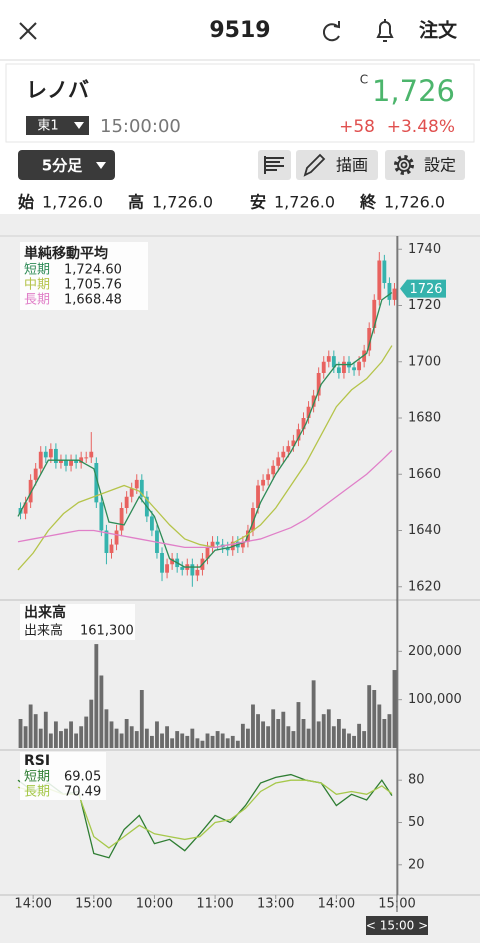 This screenshot has height=943, width=480. I want to click on x-tick-label: 10:00, so click(154, 904).